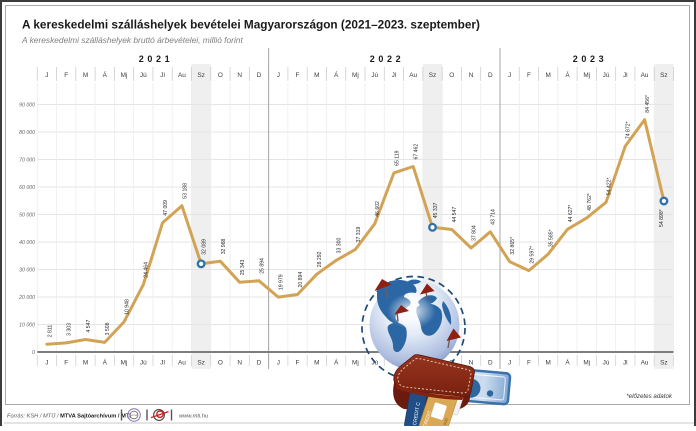 The height and width of the screenshot is (431, 696). Describe the element at coordinates (301, 280) in the screenshot. I see `svg-text: 20 894` at that location.